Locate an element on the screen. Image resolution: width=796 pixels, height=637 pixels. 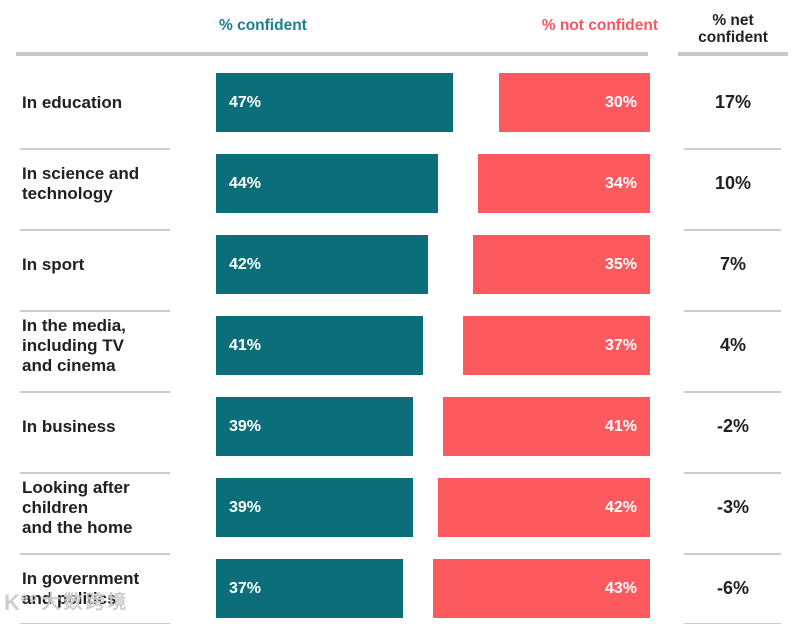
bars-area: 37% 43% is located at coordinates (433, 588).